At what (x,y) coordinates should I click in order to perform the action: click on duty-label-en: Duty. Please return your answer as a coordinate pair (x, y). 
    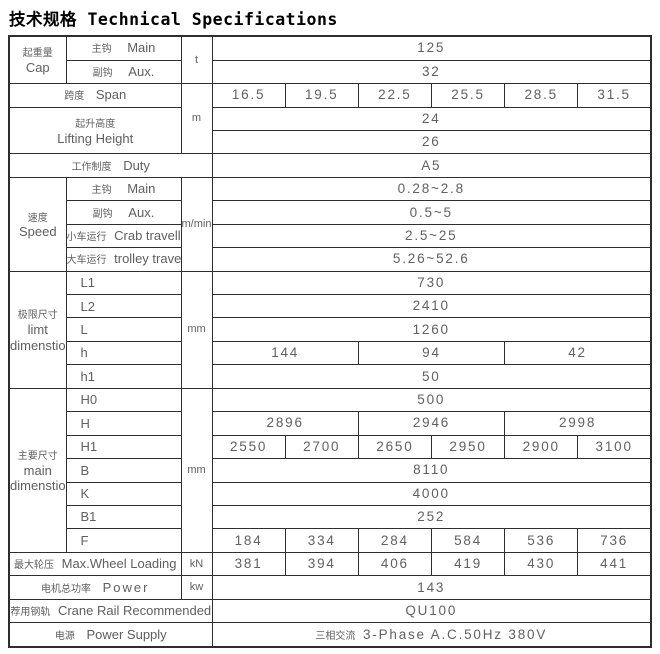
    Looking at the image, I should click on (136, 165).